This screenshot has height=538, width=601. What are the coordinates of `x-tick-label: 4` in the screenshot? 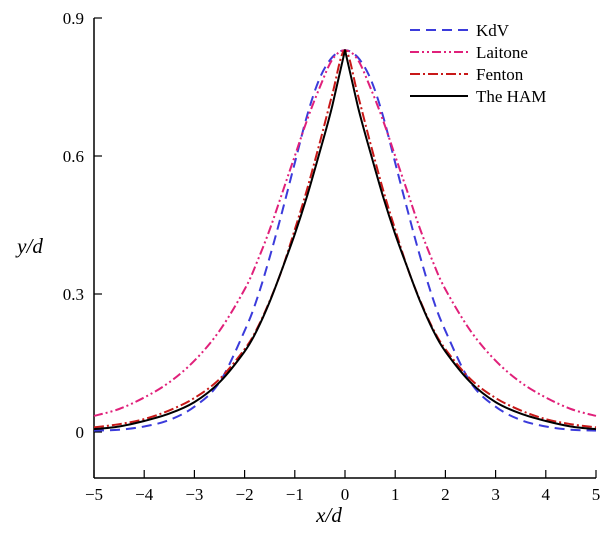 It's located at (546, 494).